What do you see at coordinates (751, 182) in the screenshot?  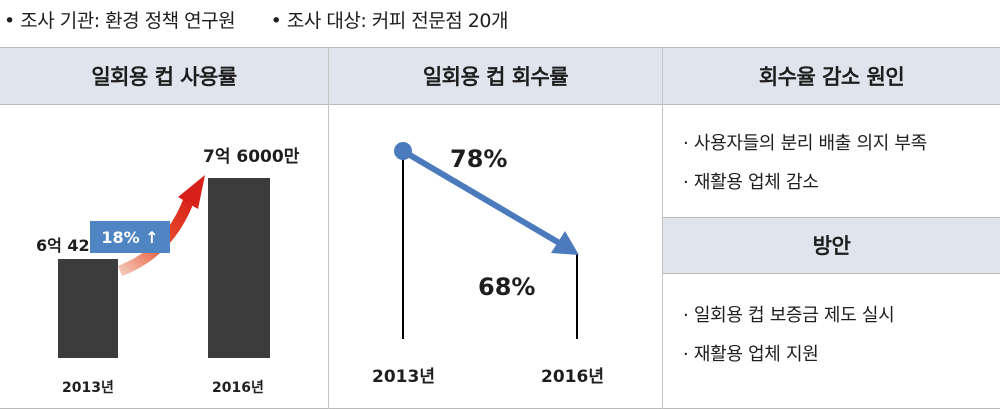 I see `cause-item: · 재활용 업체 감소` at bounding box center [751, 182].